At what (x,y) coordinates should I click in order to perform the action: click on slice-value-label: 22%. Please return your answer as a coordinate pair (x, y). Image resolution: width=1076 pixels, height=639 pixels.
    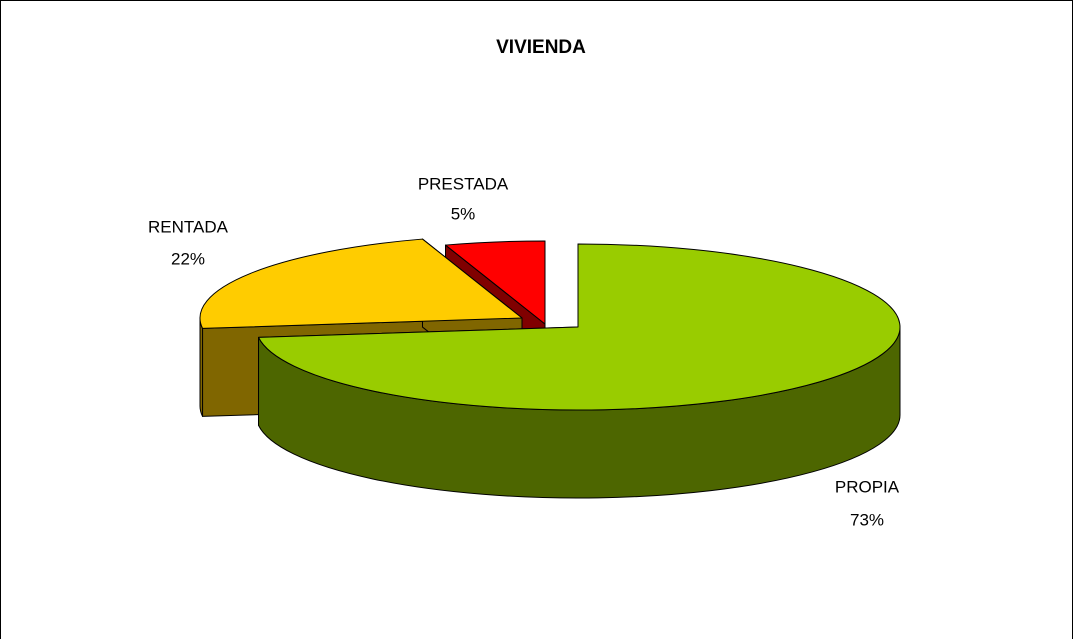
    Looking at the image, I should click on (188, 258).